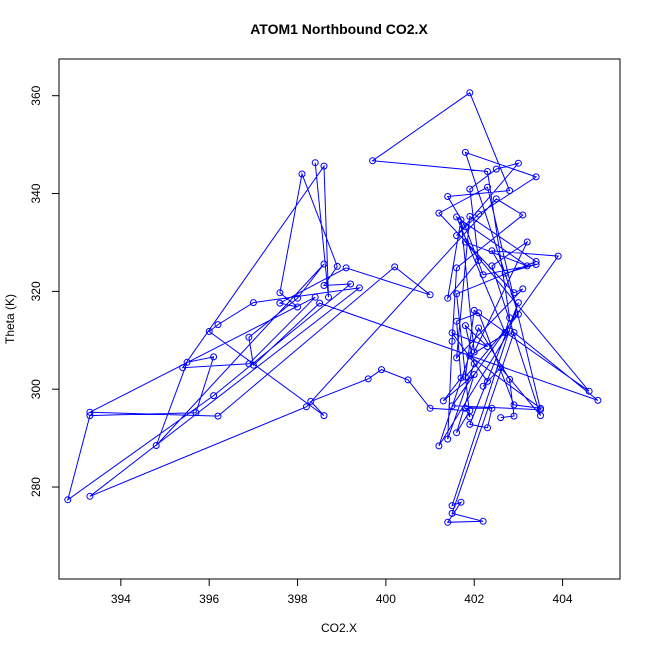  I want to click on y-tick-label: 360, so click(36, 95).